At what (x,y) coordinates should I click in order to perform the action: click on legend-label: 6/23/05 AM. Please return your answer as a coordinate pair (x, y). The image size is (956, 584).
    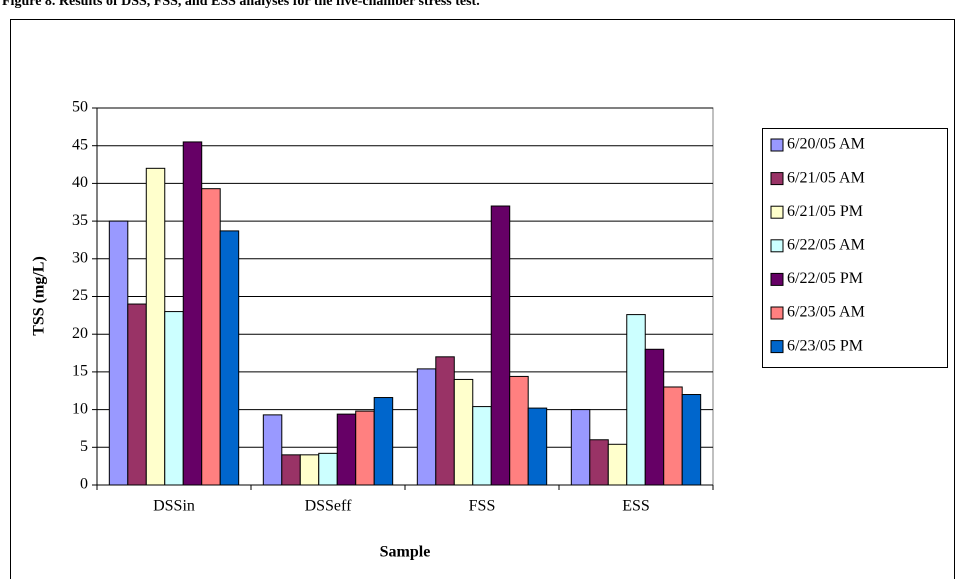
    Looking at the image, I should click on (826, 312).